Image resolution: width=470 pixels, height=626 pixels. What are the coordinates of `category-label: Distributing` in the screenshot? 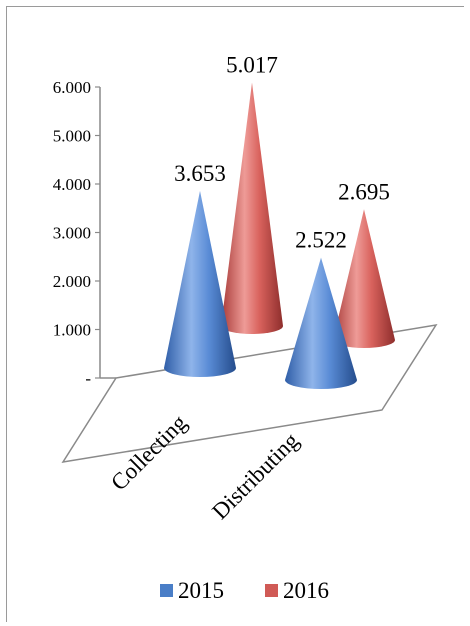 It's located at (255, 476).